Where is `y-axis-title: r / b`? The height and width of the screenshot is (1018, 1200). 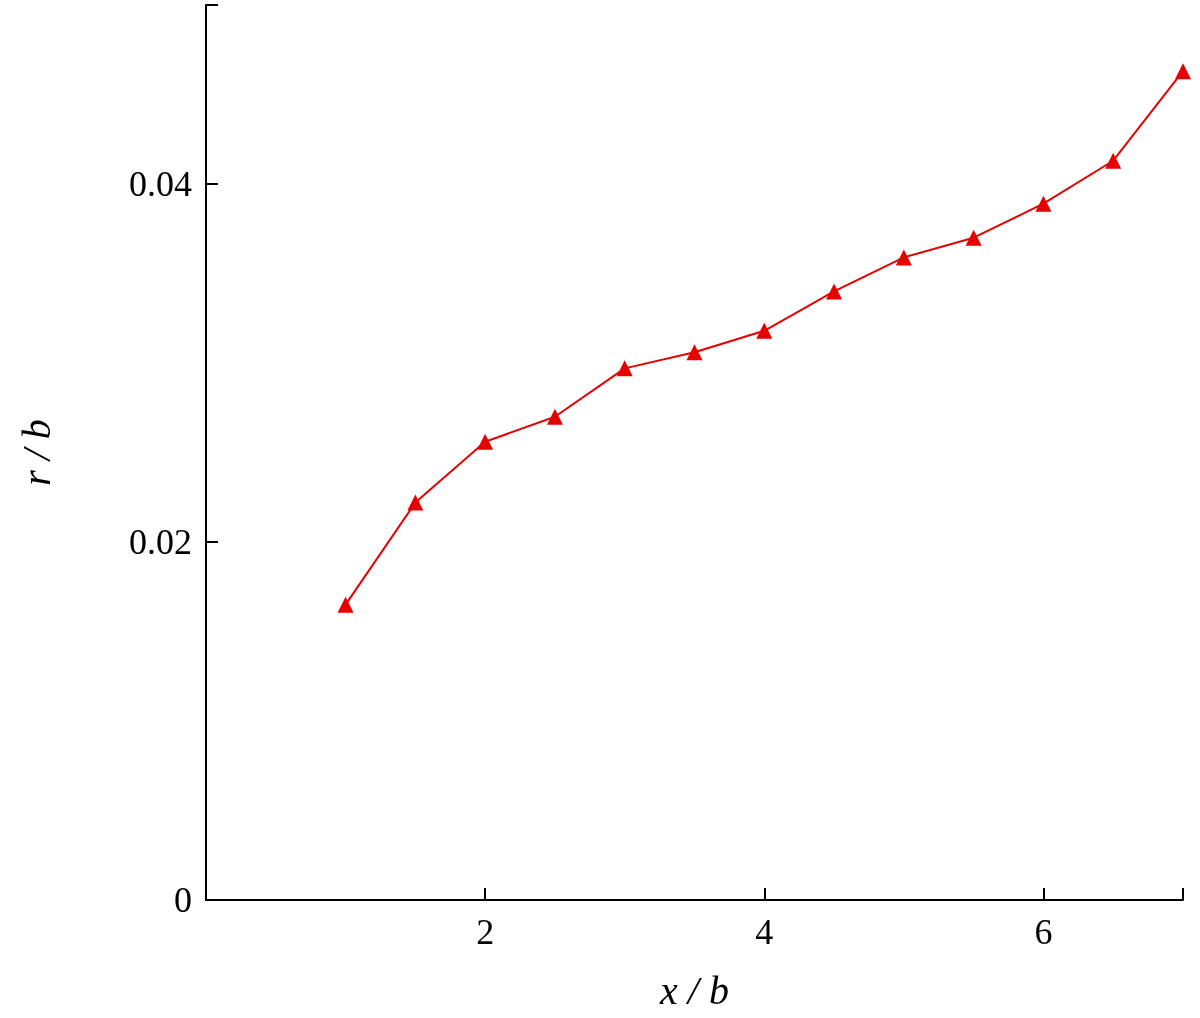 y-axis-title: r / b is located at coordinates (36, 452).